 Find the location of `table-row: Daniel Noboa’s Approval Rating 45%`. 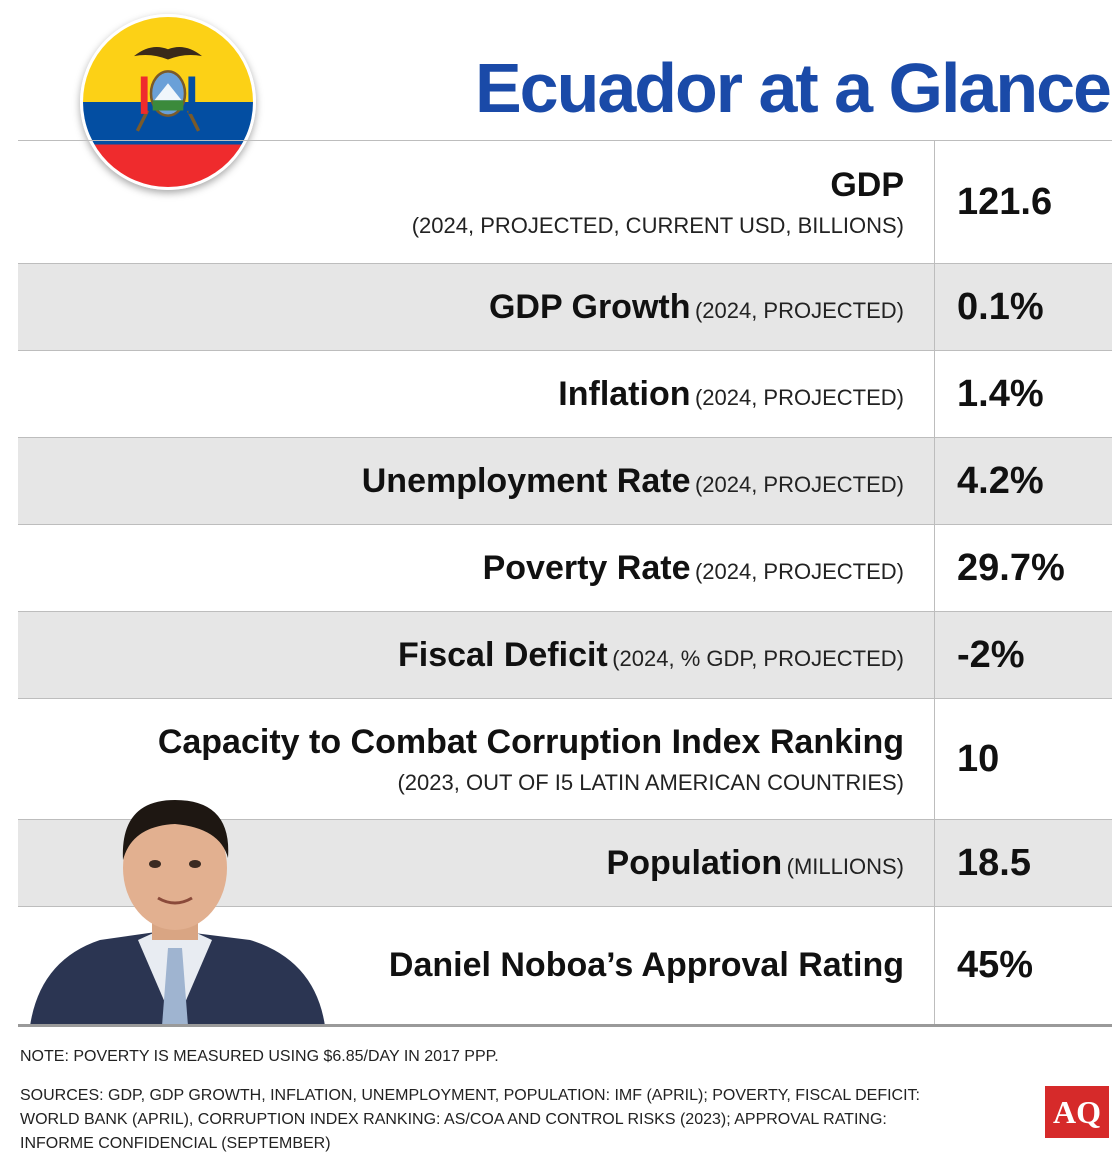

table-row: Daniel Noboa’s Approval Rating 45% is located at coordinates (565, 965).